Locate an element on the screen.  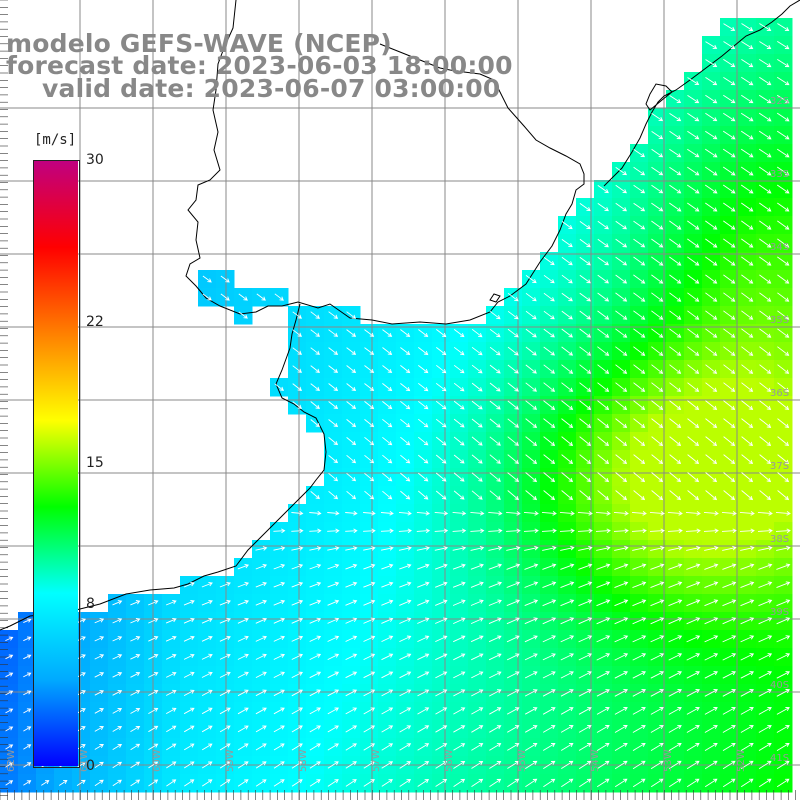
latitude-label: 33S is located at coordinates (779, 174).